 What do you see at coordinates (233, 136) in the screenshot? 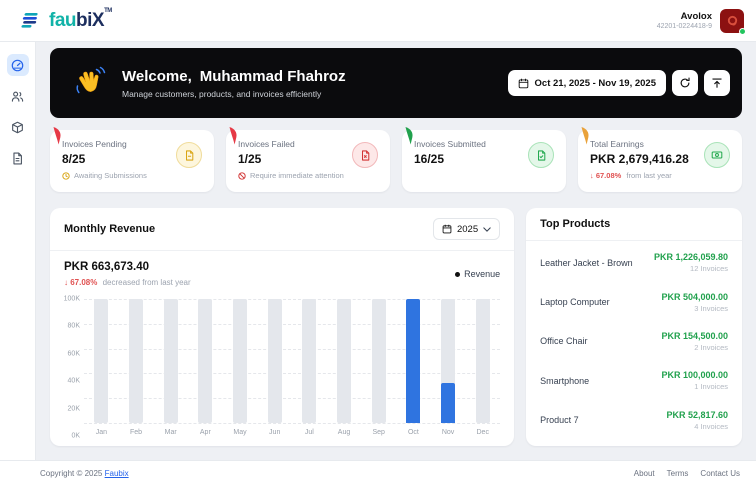
I see `corner-ribbon-icon` at bounding box center [233, 136].